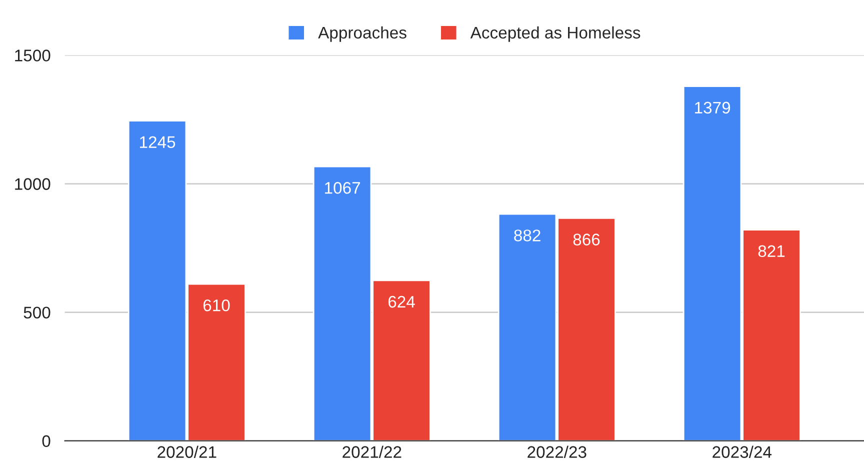  I want to click on x-tick-label: 2023/24, so click(742, 452).